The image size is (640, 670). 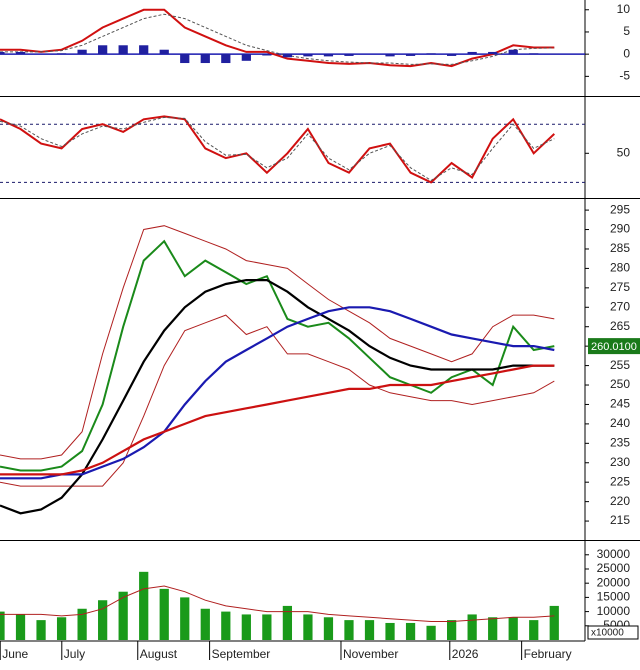 What do you see at coordinates (620, 442) in the screenshot?
I see `y-tick-label: 235` at bounding box center [620, 442].